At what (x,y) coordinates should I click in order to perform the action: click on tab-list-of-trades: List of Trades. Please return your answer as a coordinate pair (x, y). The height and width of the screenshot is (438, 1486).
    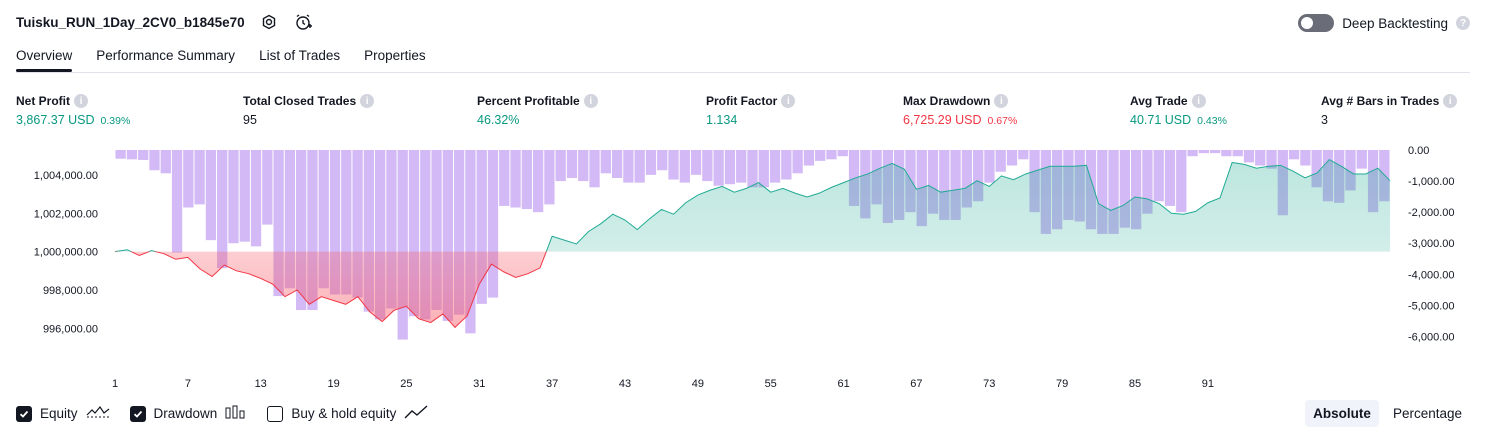
    Looking at the image, I should click on (300, 55).